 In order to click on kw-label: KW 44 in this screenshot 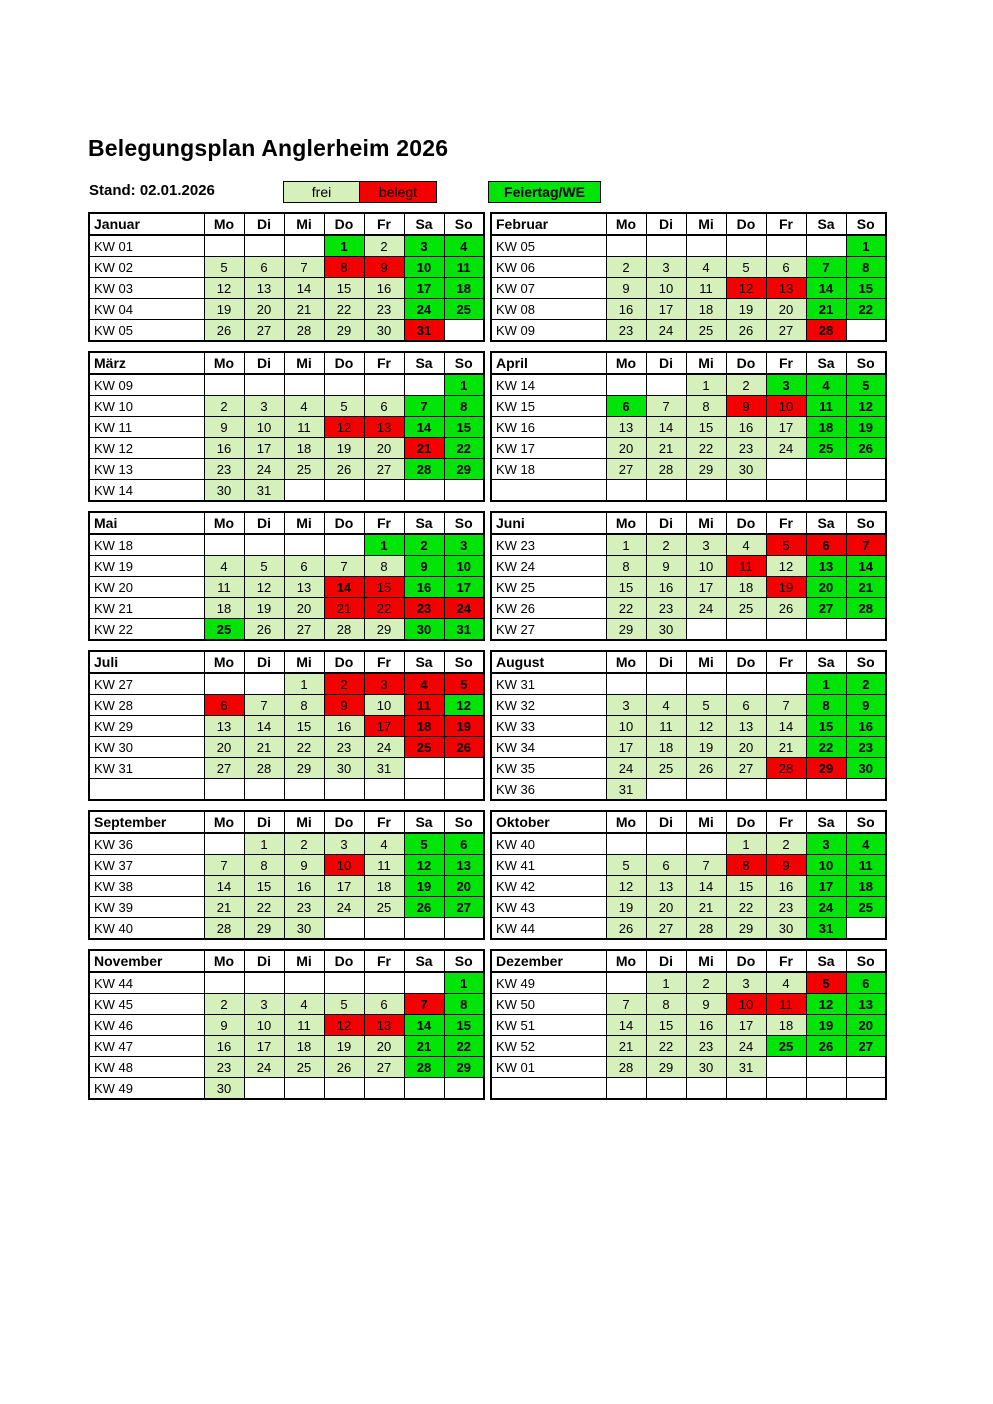, I will do `click(548, 928)`.